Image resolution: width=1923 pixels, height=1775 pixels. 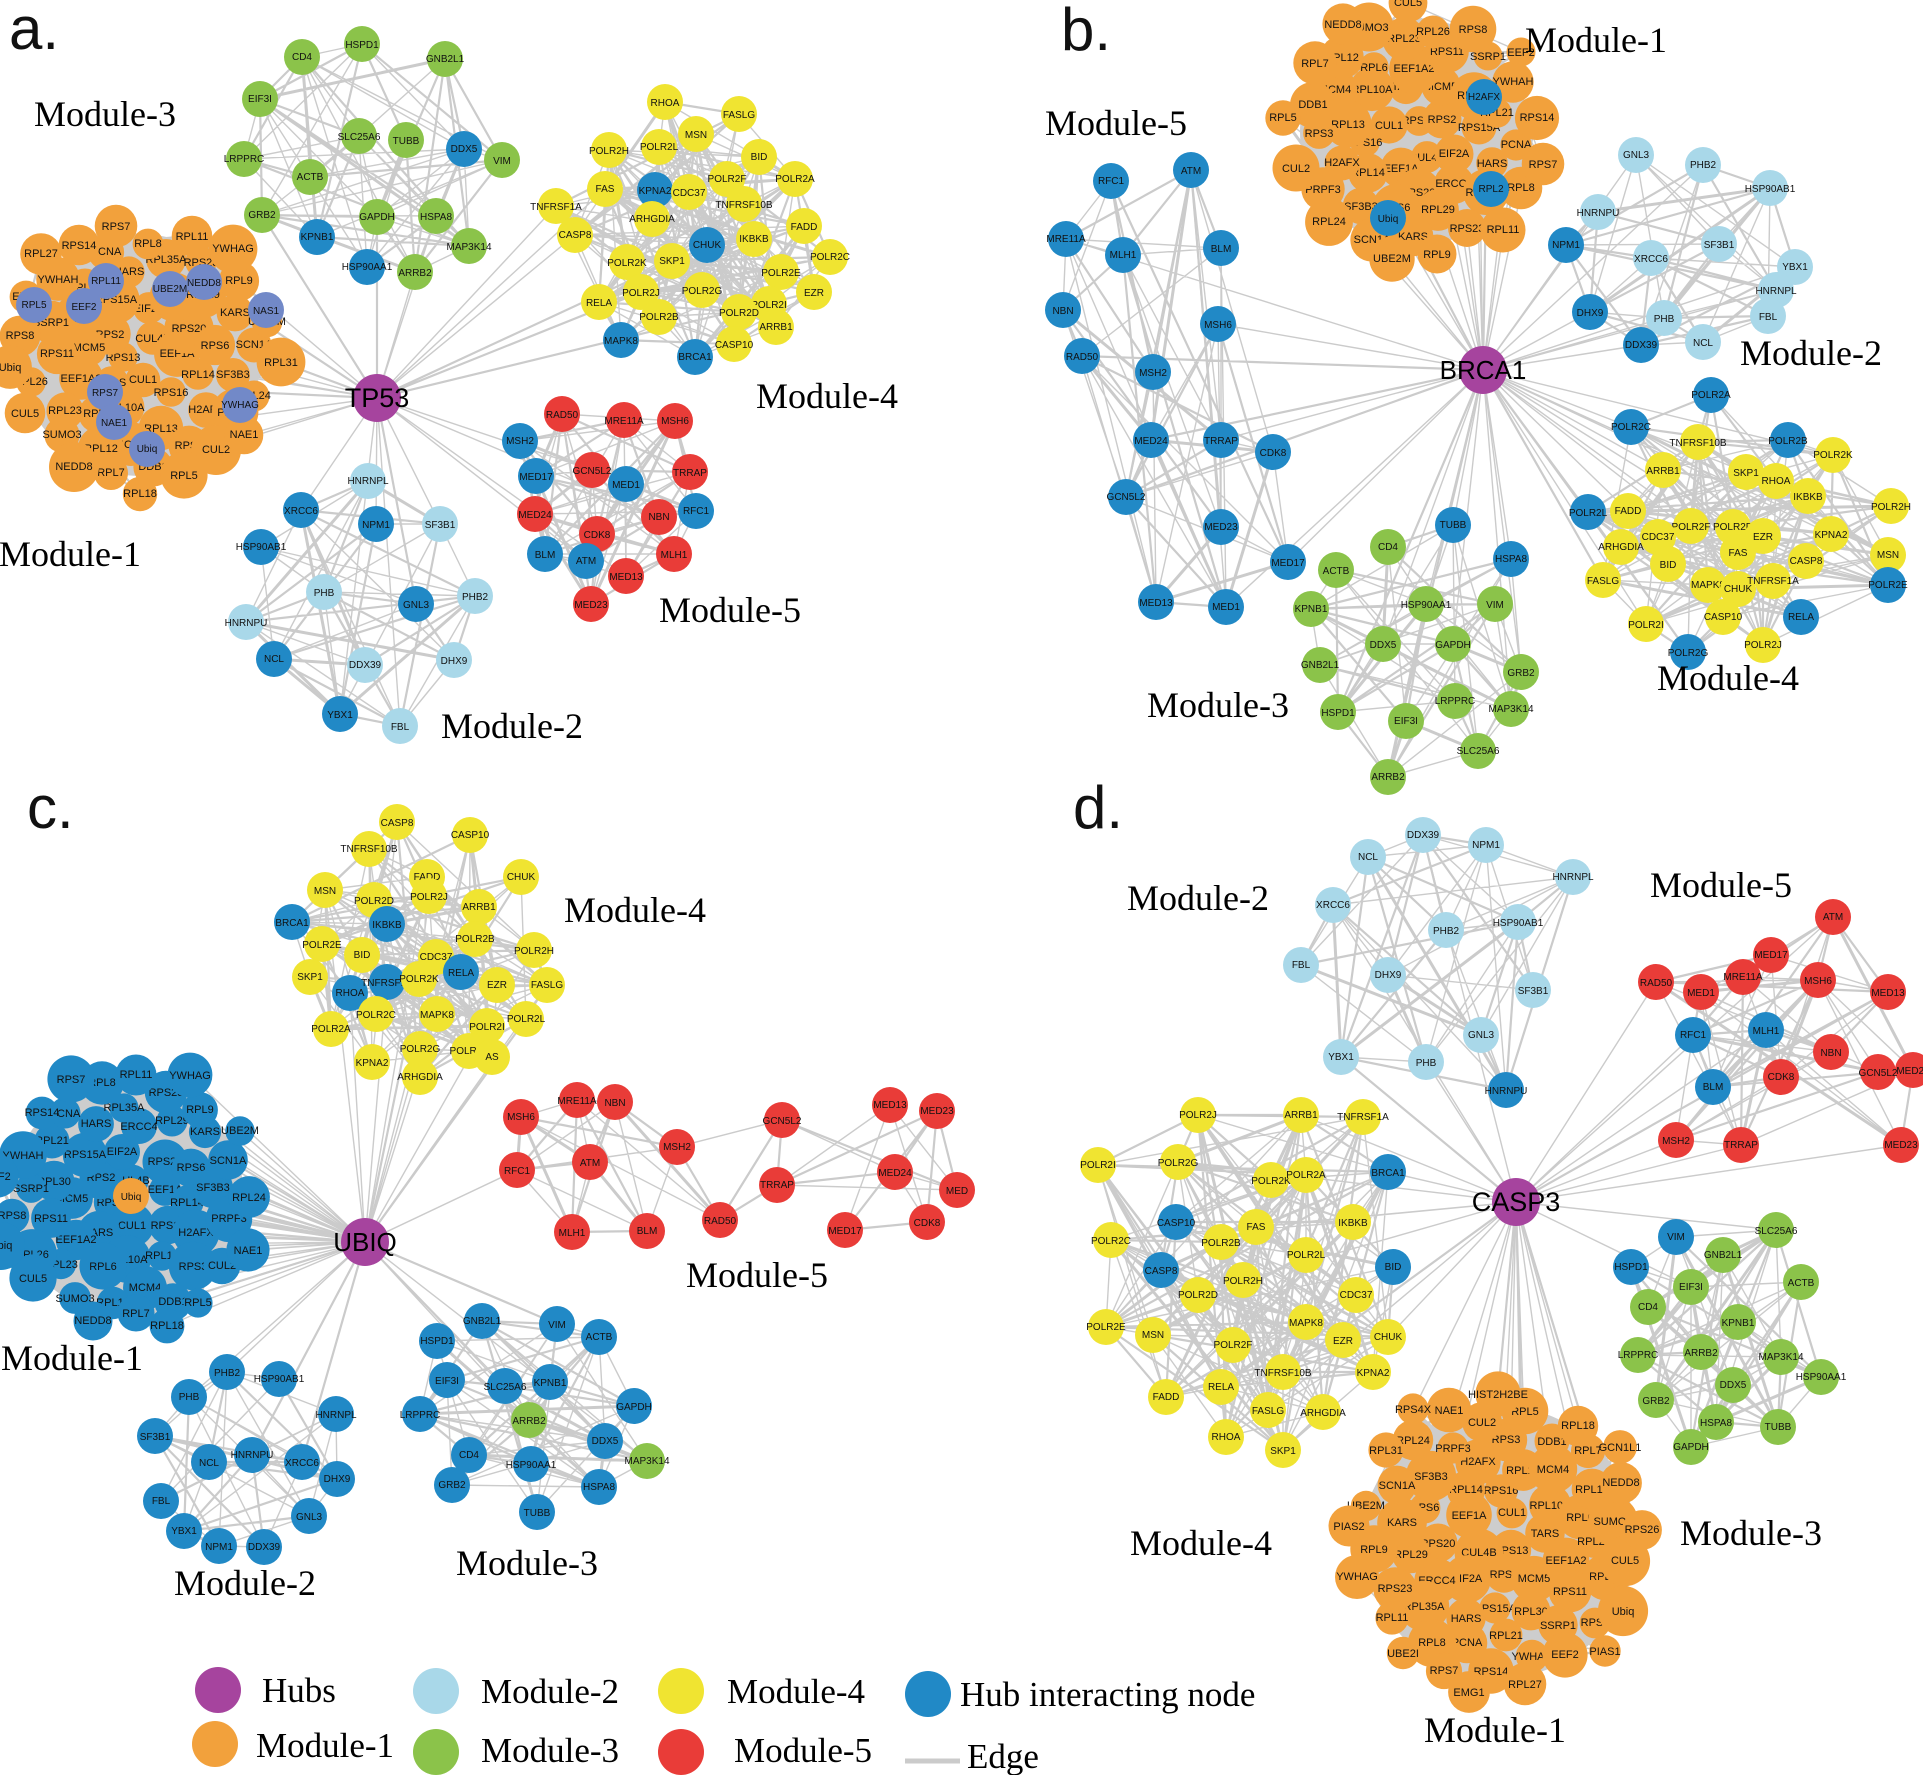 I want to click on svg-text: MAPK8, so click(x=1708, y=585).